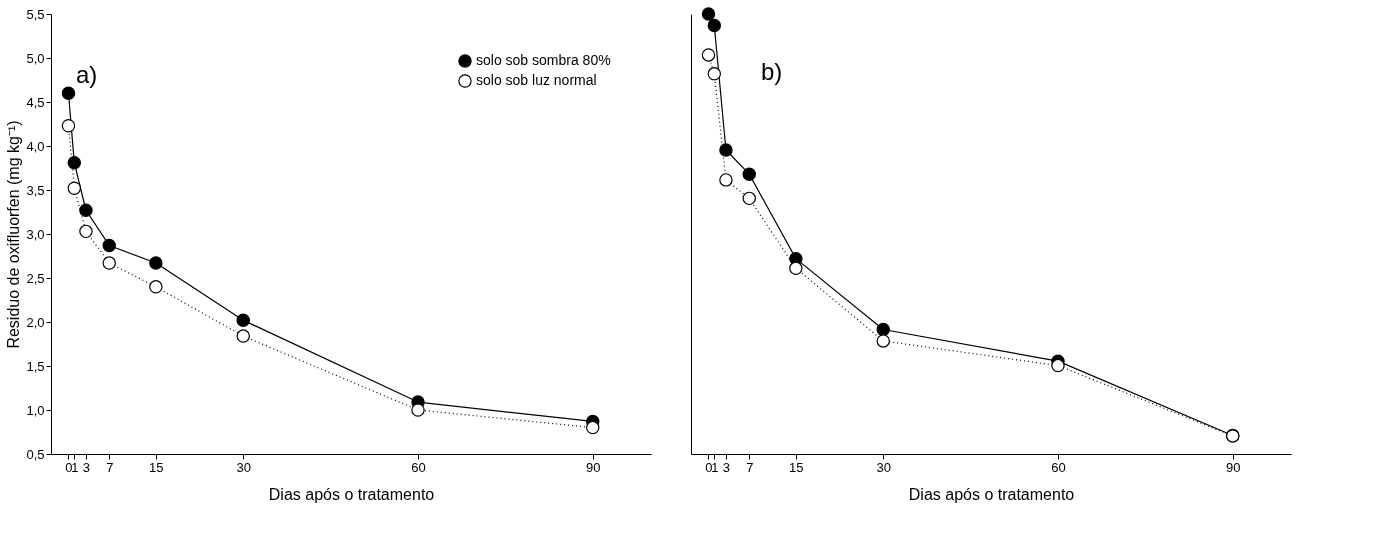 The width and height of the screenshot is (1387, 556). I want to click on y-tick-label: 4,0, so click(35, 146).